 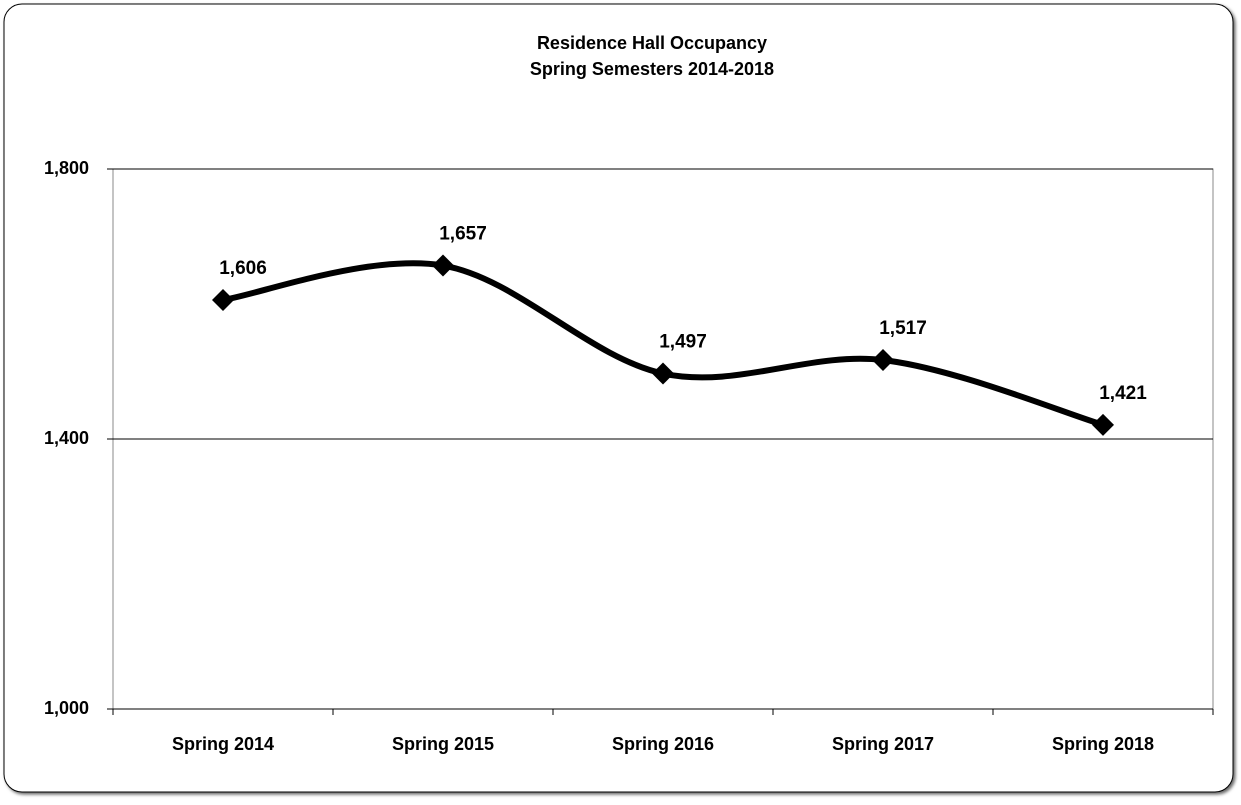 I want to click on x-tick-label: Spring 2014, so click(x=223, y=744).